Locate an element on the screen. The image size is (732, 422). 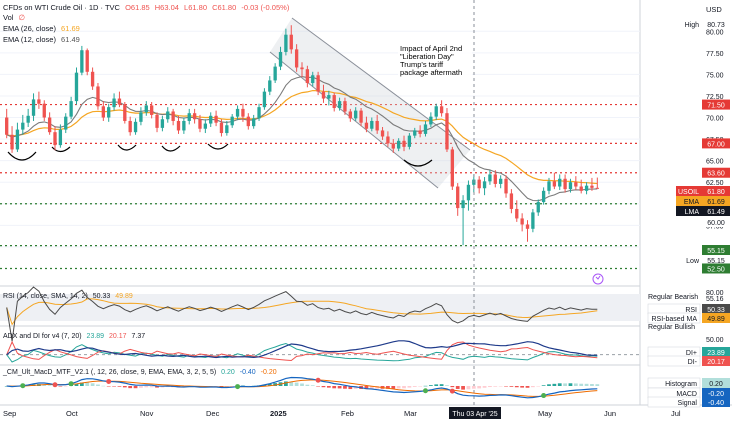
regular-bullish-label: Regular Bullish is located at coordinates (671, 327).